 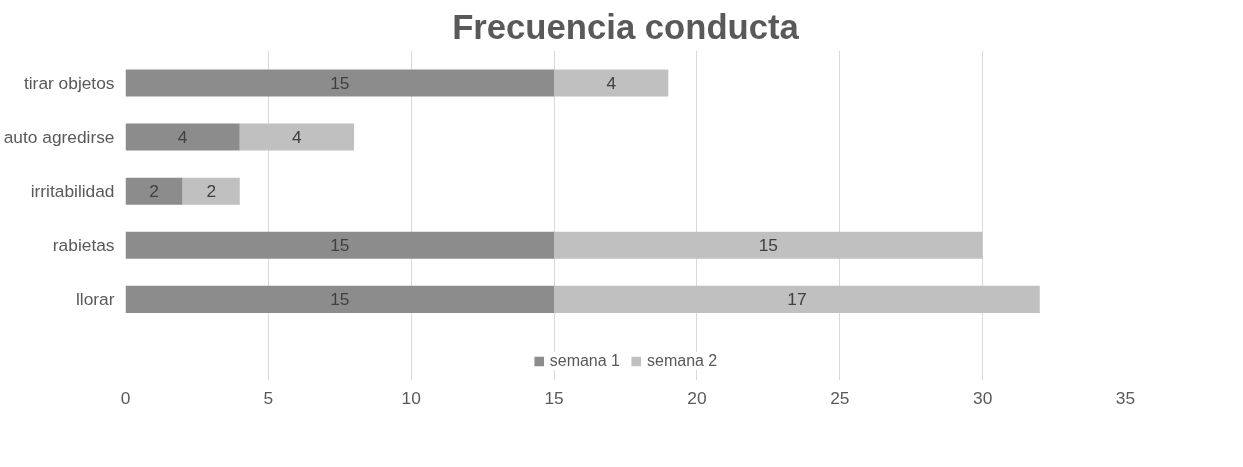 What do you see at coordinates (268, 397) in the screenshot?
I see `x-tick-label: 5` at bounding box center [268, 397].